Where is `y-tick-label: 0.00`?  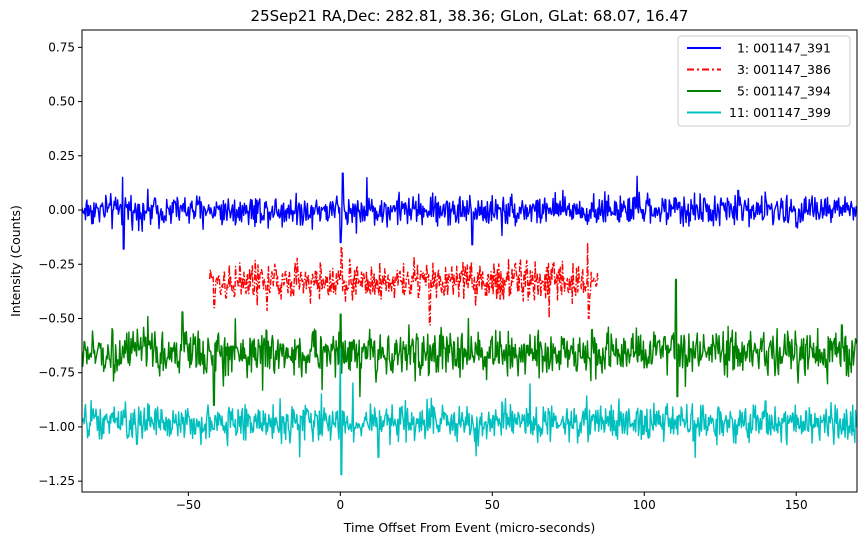
y-tick-label: 0.00 is located at coordinates (61, 210).